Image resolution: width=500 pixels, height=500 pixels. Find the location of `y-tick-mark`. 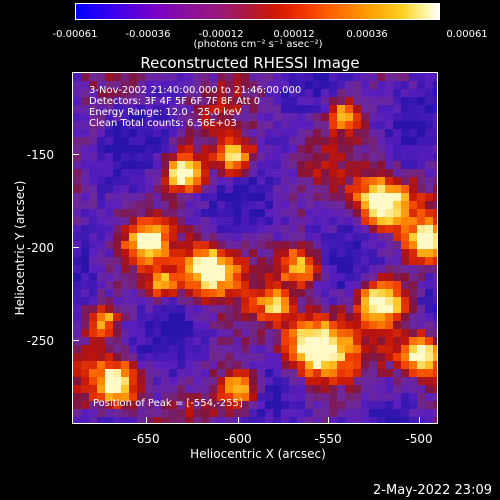

y-tick-mark is located at coordinates (75, 247).